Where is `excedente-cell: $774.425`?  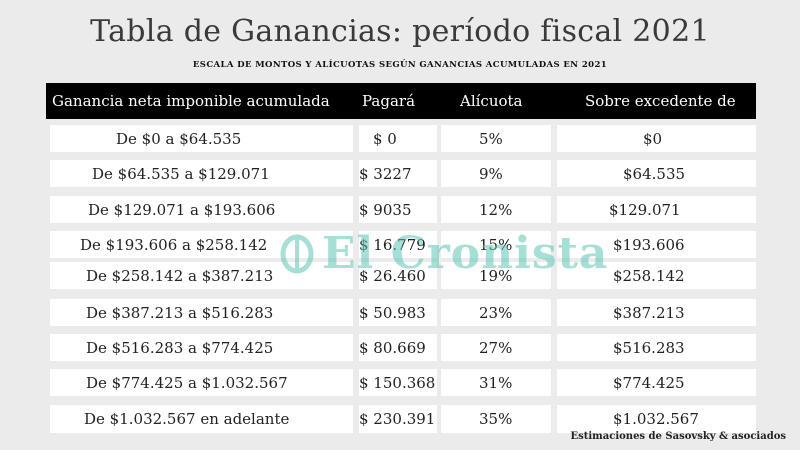
excedente-cell: $774.425 is located at coordinates (656, 382).